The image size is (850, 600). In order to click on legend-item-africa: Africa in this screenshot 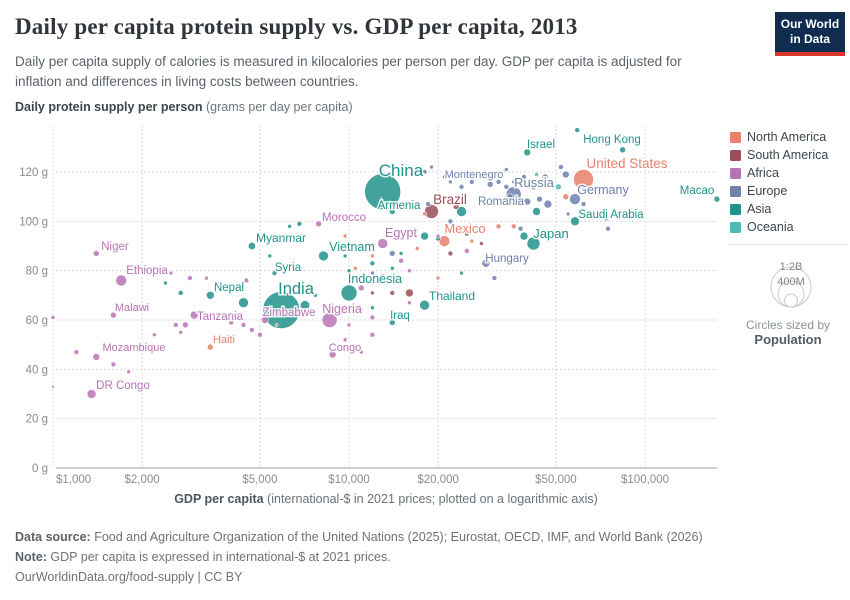, I will do `click(789, 173)`.